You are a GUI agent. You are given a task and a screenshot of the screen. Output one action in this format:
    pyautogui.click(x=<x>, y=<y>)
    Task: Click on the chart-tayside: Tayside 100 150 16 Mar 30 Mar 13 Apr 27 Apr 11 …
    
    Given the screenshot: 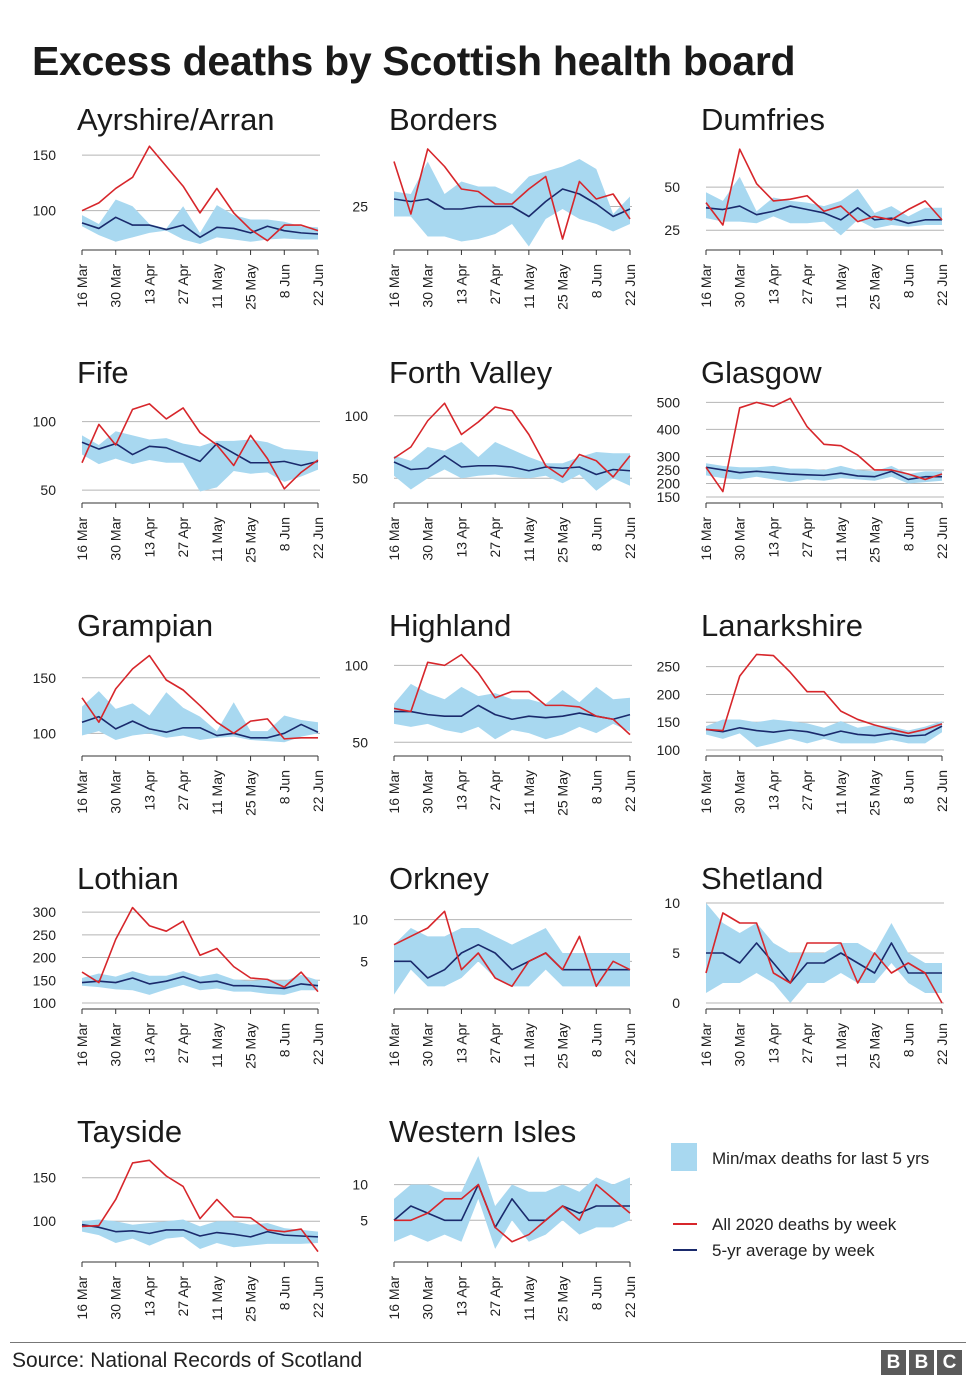 What is the action you would take?
    pyautogui.click(x=179, y=1218)
    